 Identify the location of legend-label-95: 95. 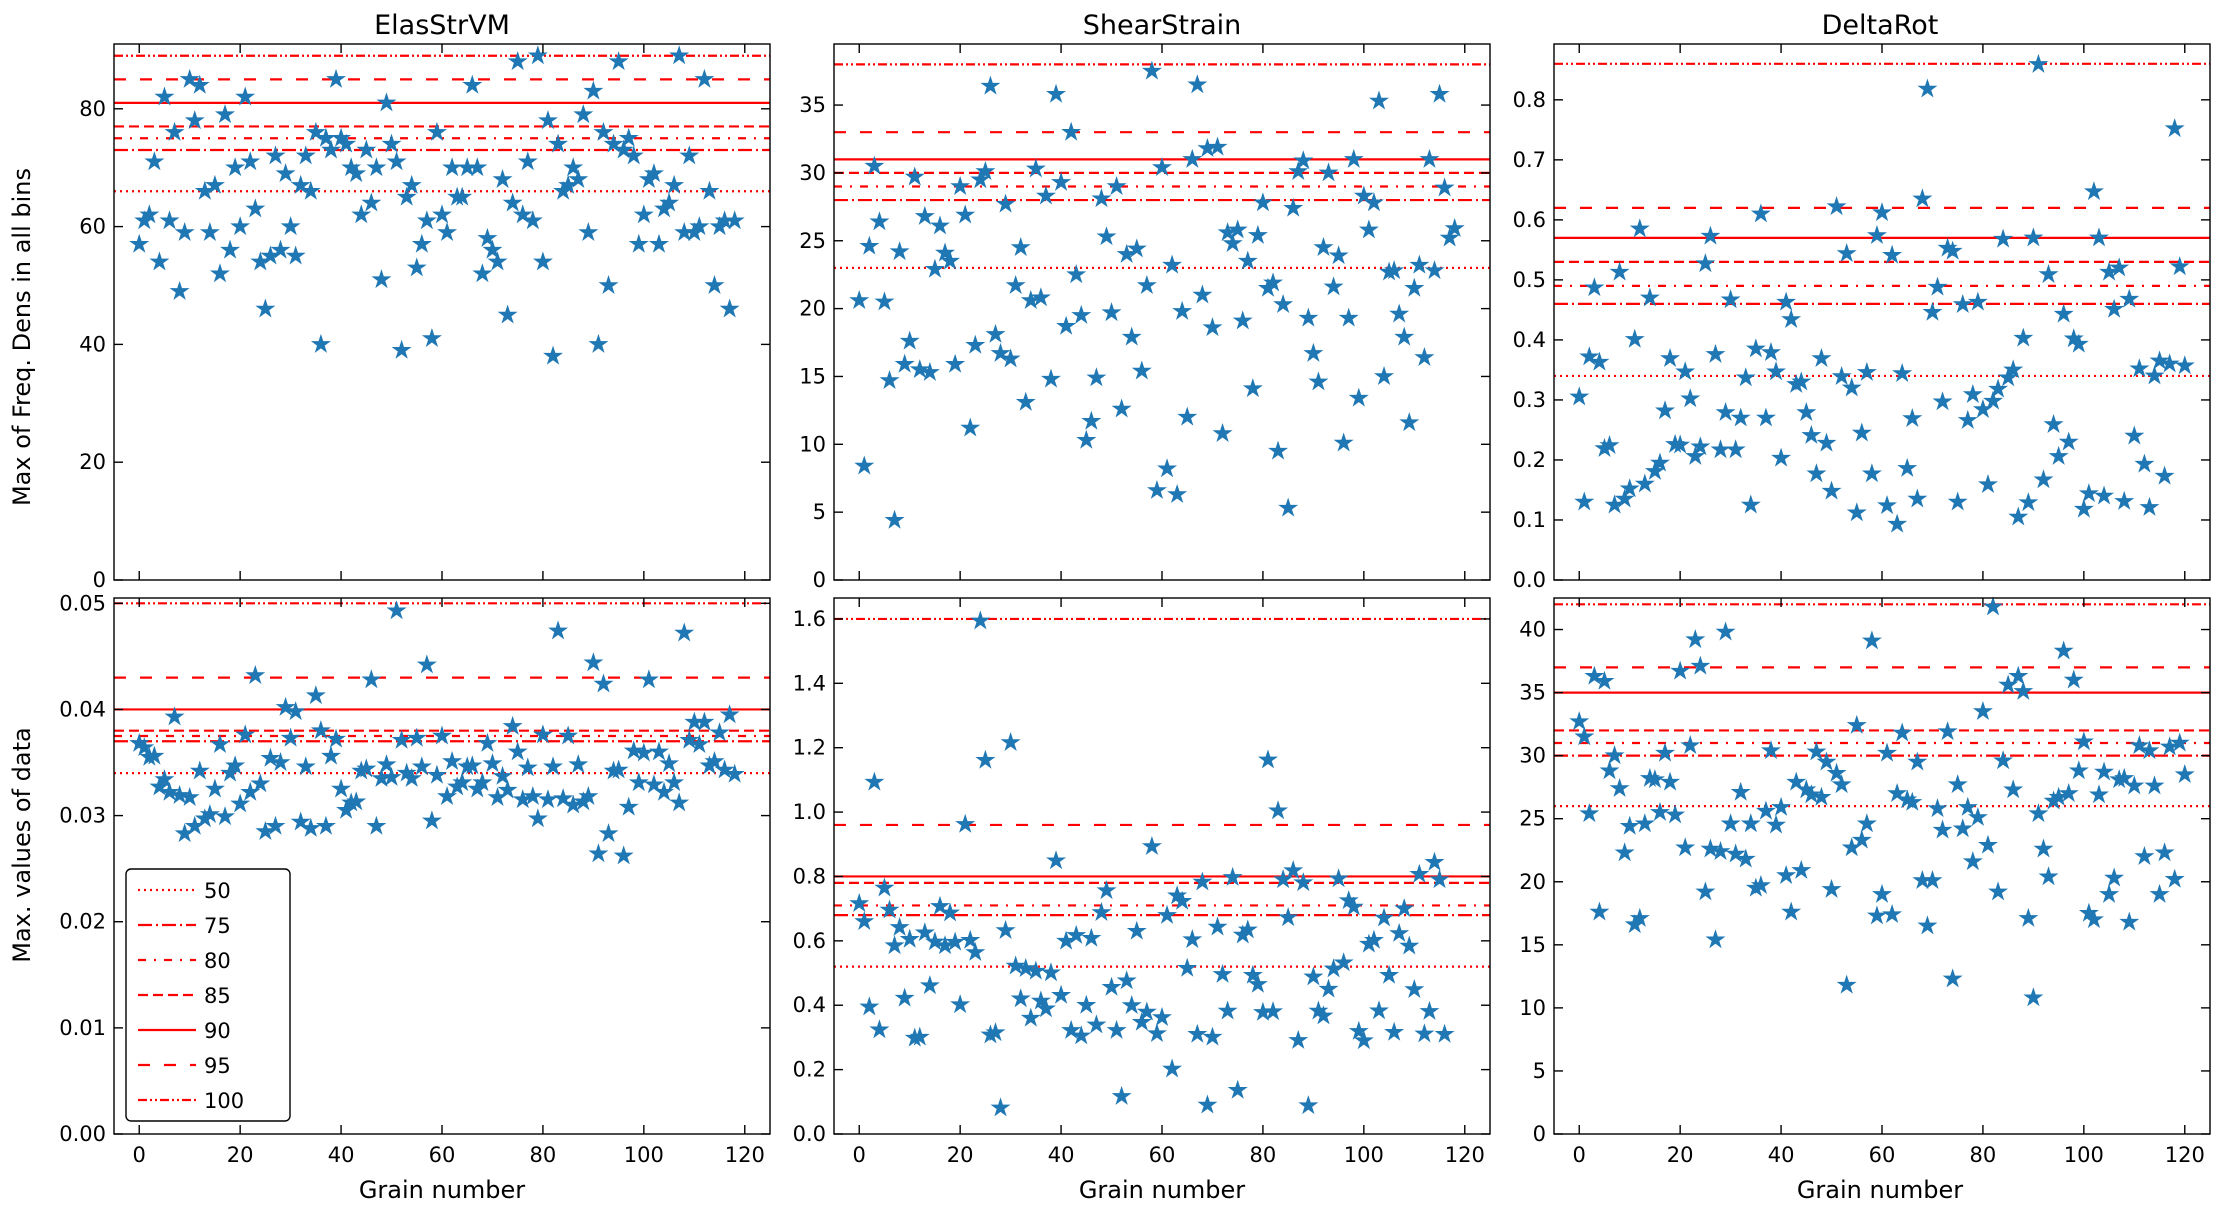
(217, 1066).